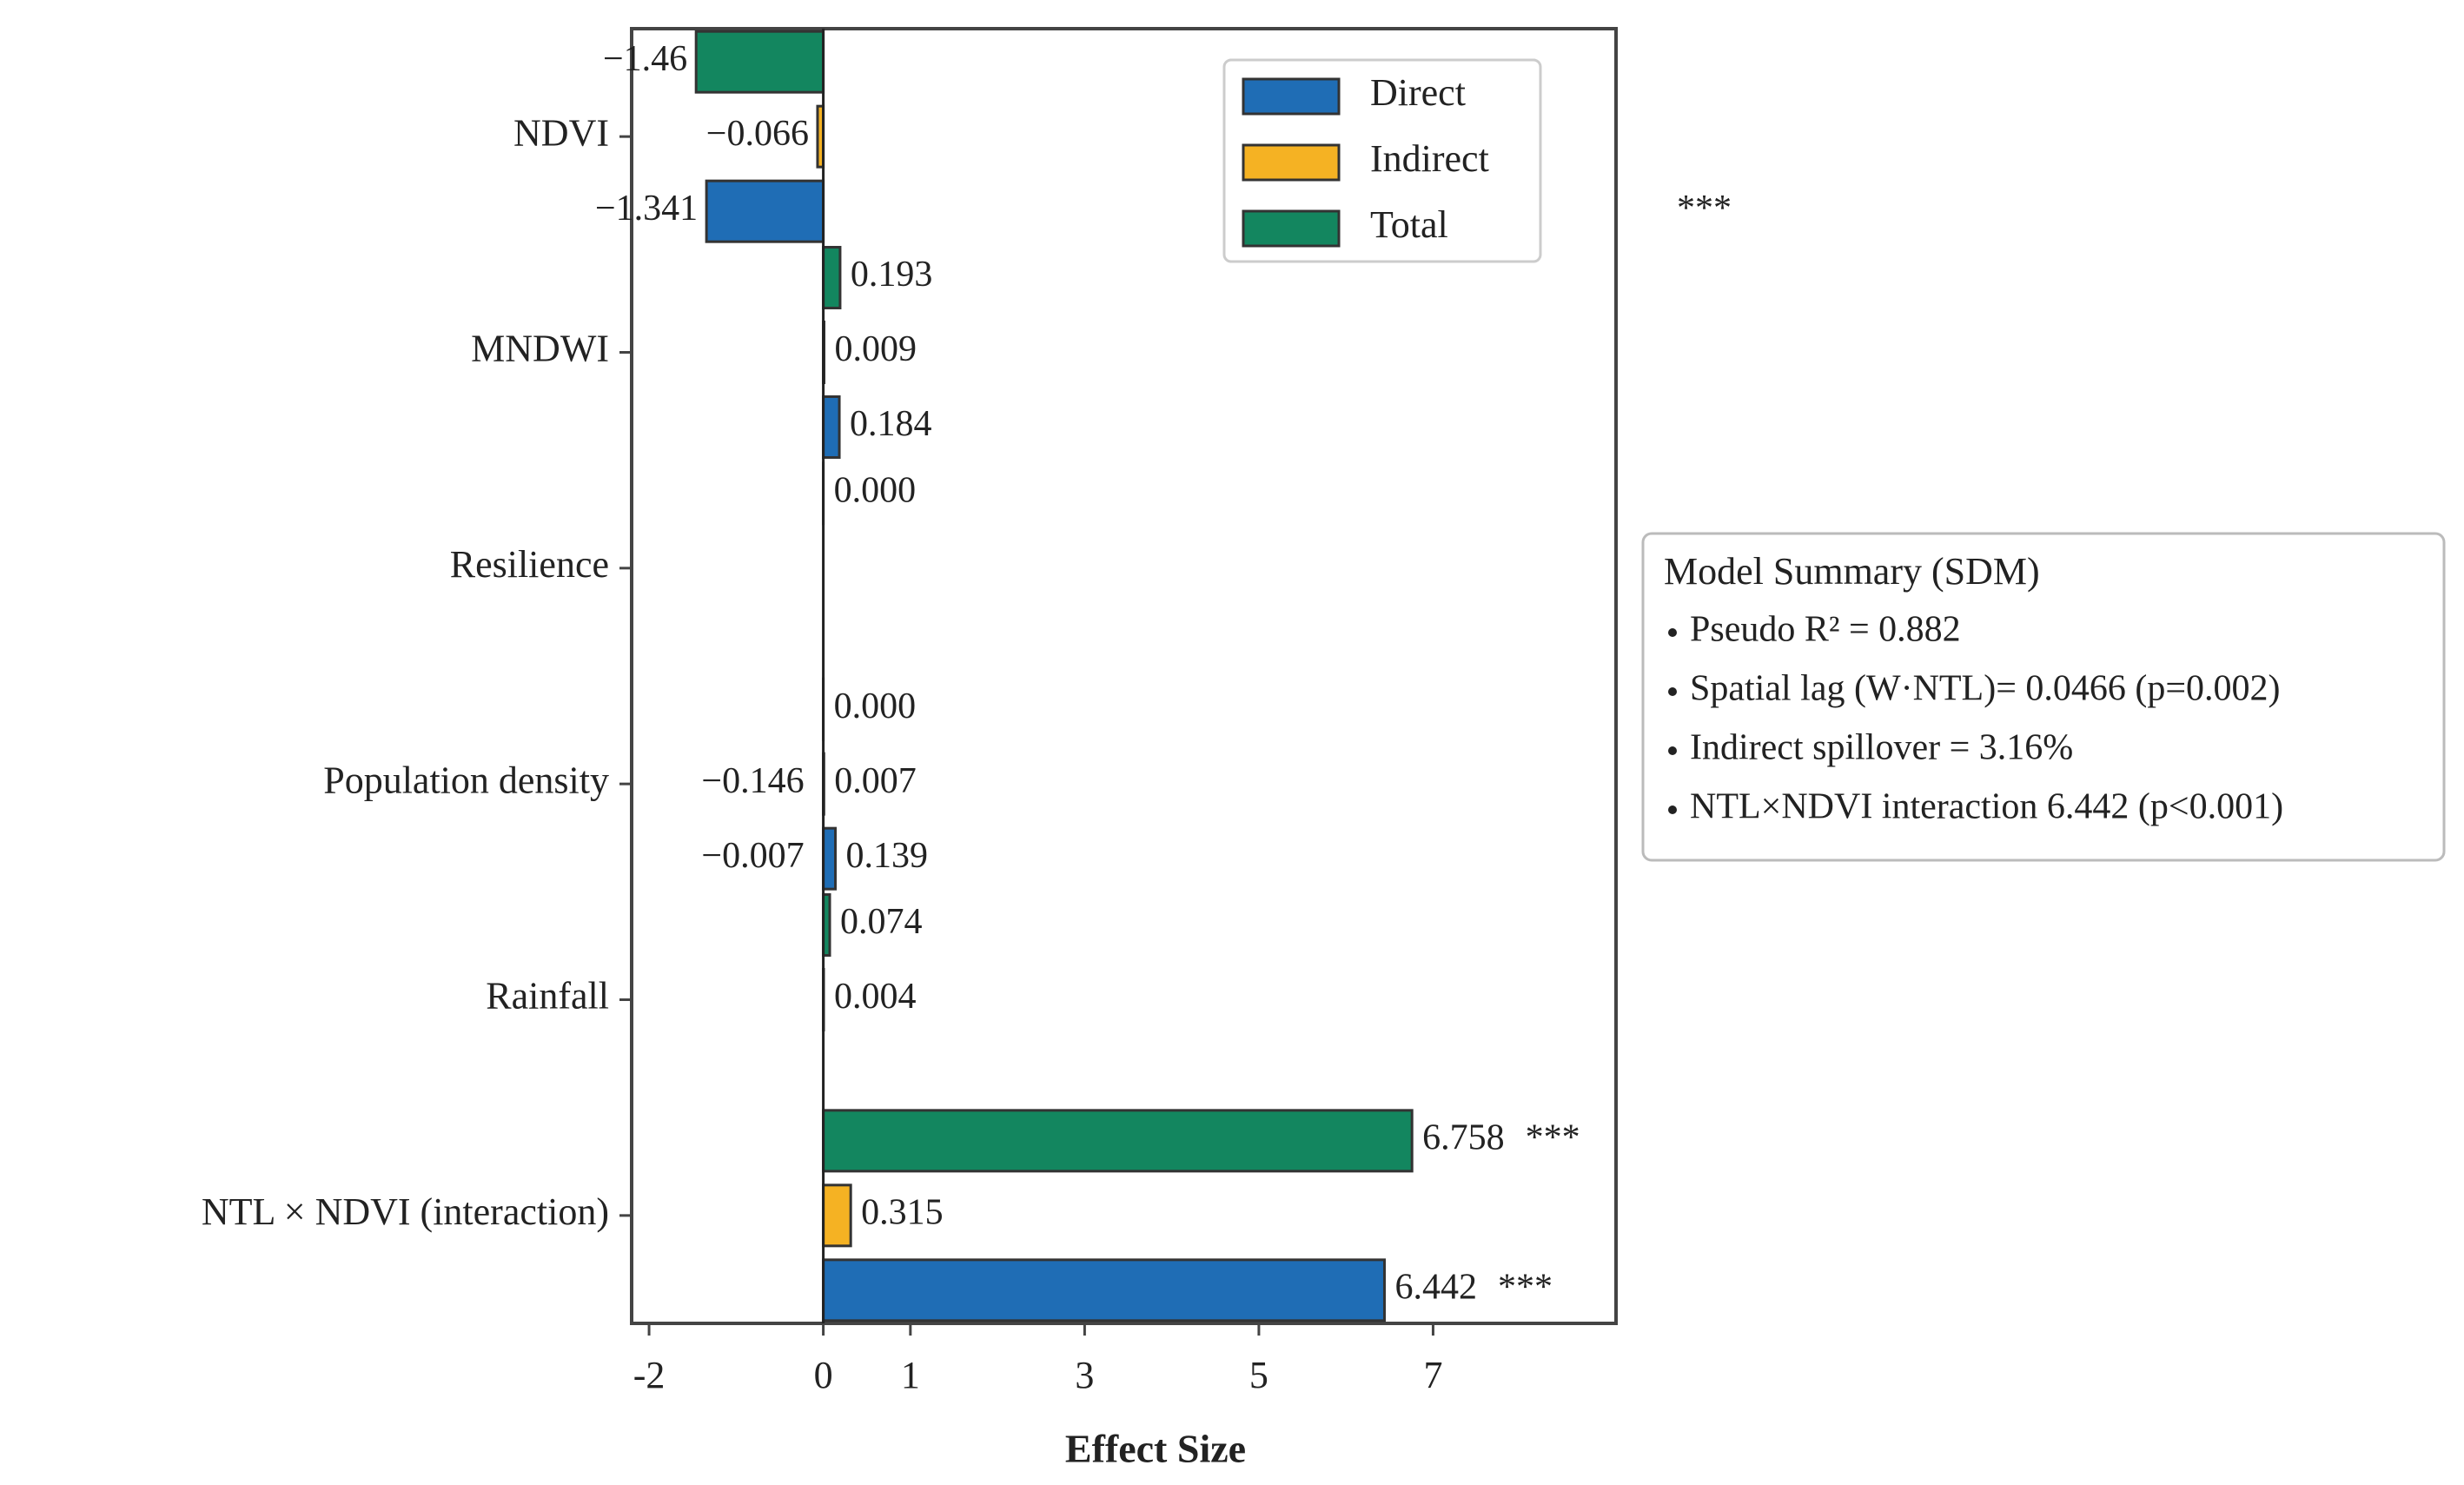  What do you see at coordinates (1258, 1375) in the screenshot?
I see `x-tick-label: 5` at bounding box center [1258, 1375].